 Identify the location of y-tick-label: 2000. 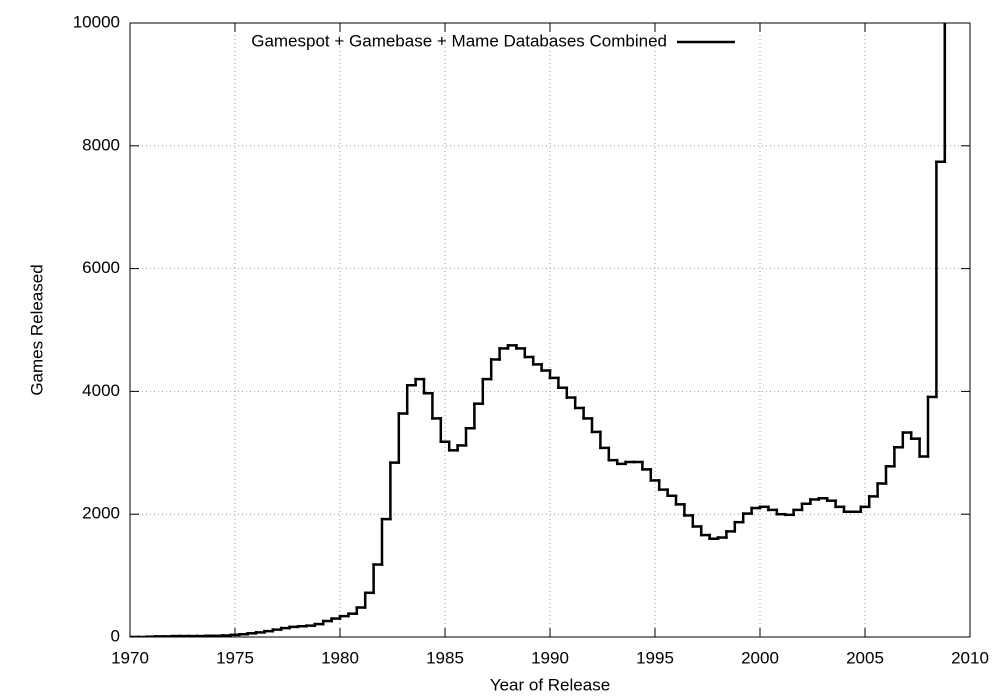
(101, 513).